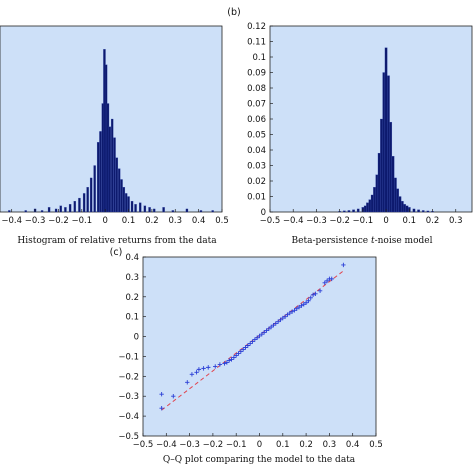  What do you see at coordinates (136, 338) in the screenshot?
I see `qq-y-tick-label: 0` at bounding box center [136, 338].